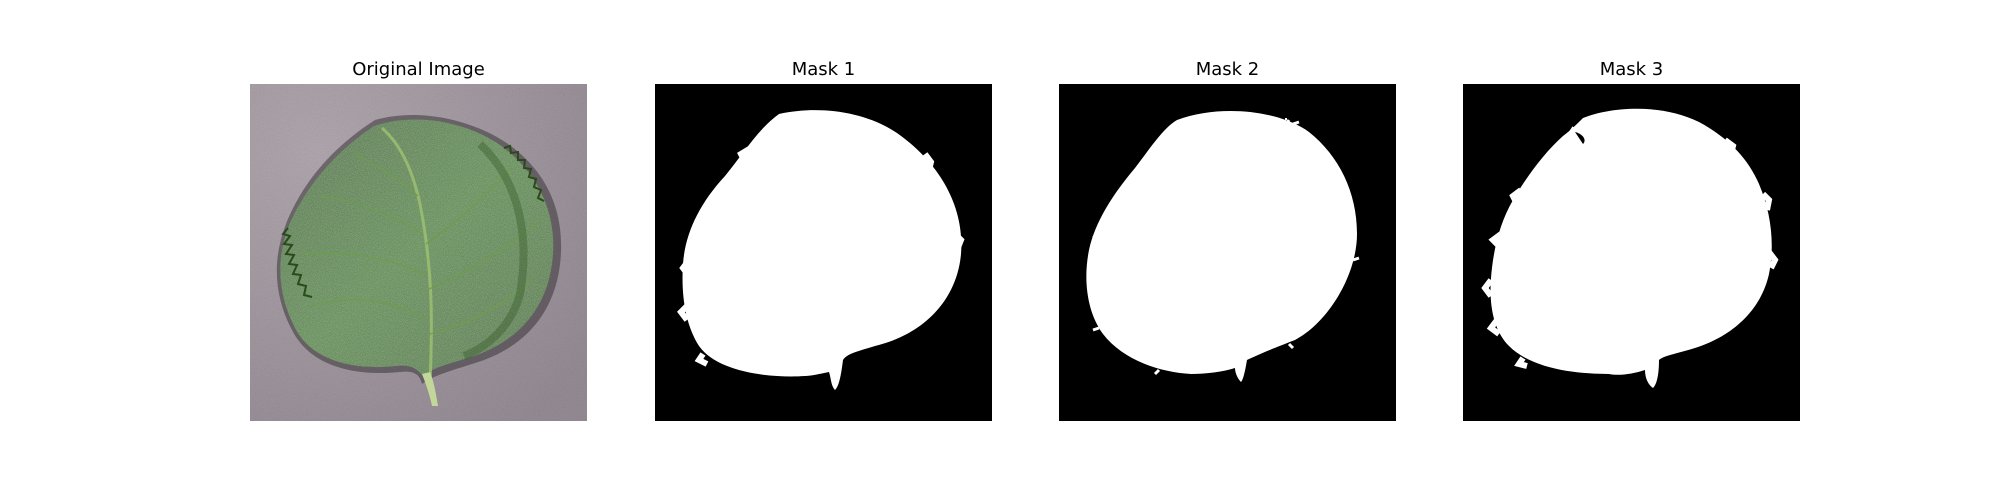 The width and height of the screenshot is (2000, 500). What do you see at coordinates (1227, 69) in the screenshot?
I see `panel-title-mask-2: Mask 2` at bounding box center [1227, 69].